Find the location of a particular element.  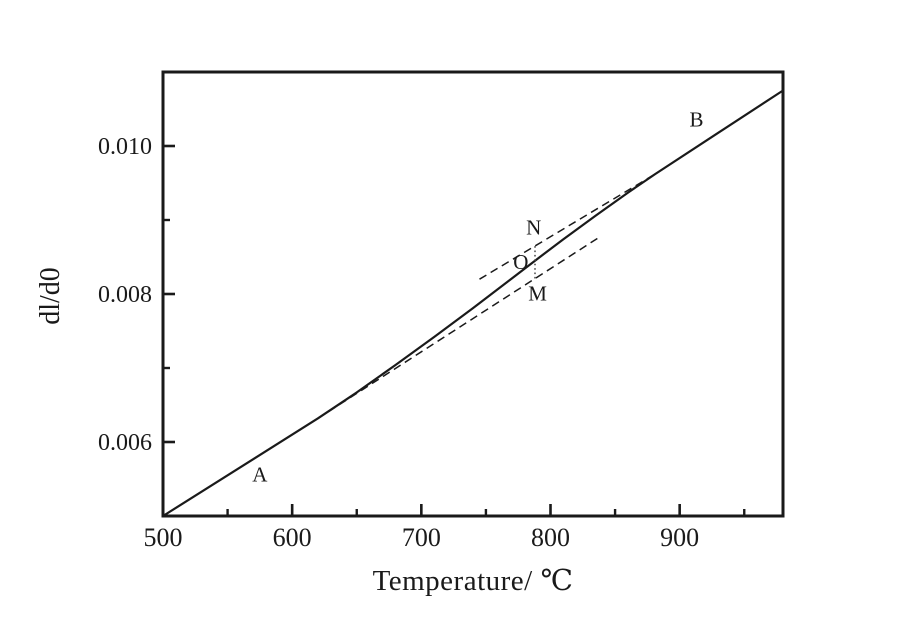

x-tick-label: 900 is located at coordinates (679, 537).